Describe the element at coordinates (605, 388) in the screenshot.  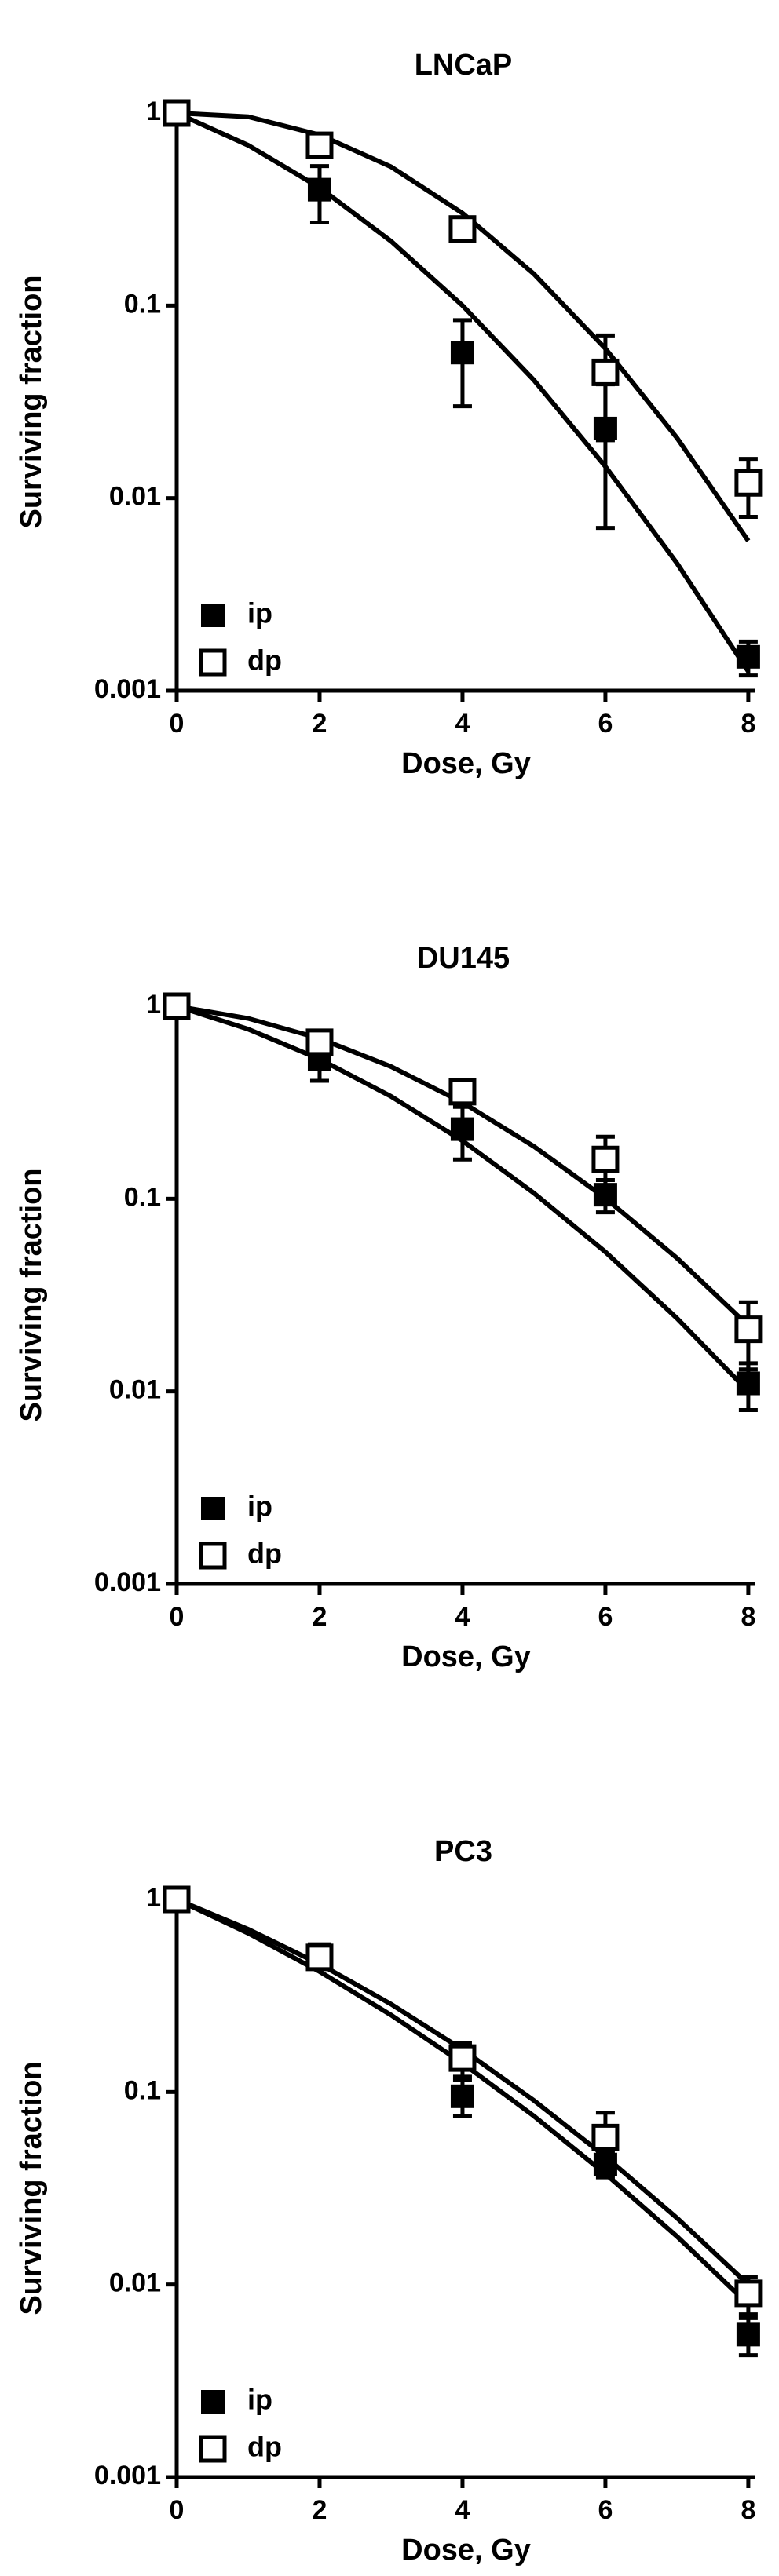
I see `error-bar` at that location.